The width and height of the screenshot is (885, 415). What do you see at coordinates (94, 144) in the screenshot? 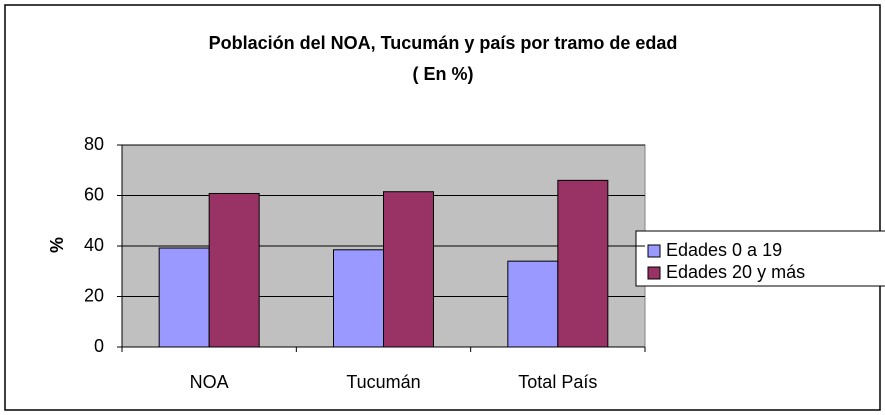
I see `y-tick-label: 80` at bounding box center [94, 144].